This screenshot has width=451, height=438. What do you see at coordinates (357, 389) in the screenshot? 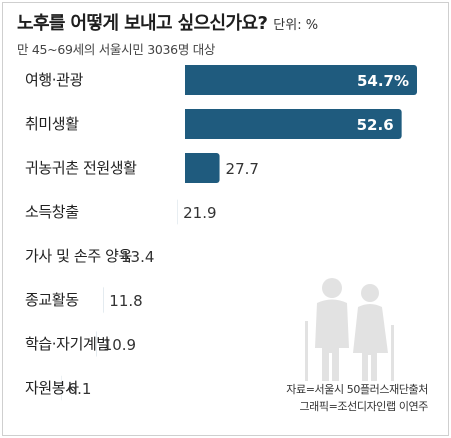
I see `source-text: 자료=서울시 50플러스재단출처` at bounding box center [357, 389].